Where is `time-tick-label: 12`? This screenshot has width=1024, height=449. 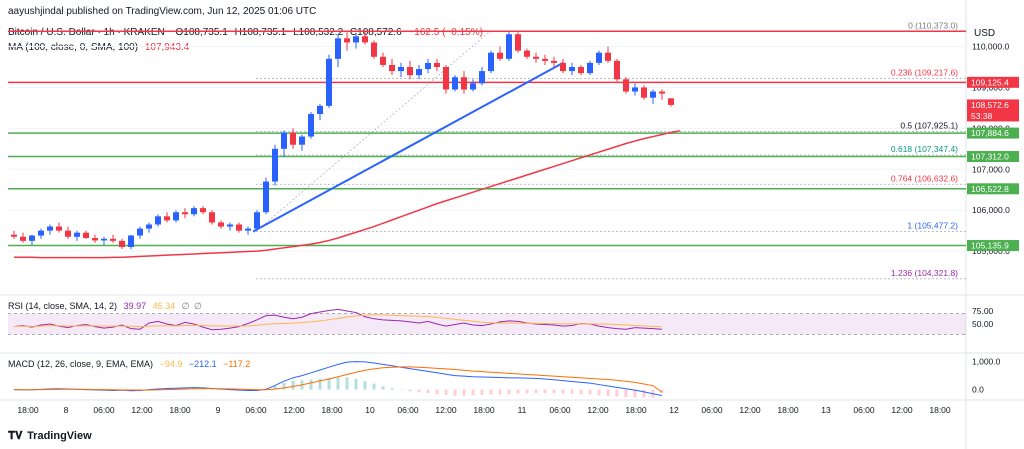 time-tick-label: 12 is located at coordinates (674, 410).